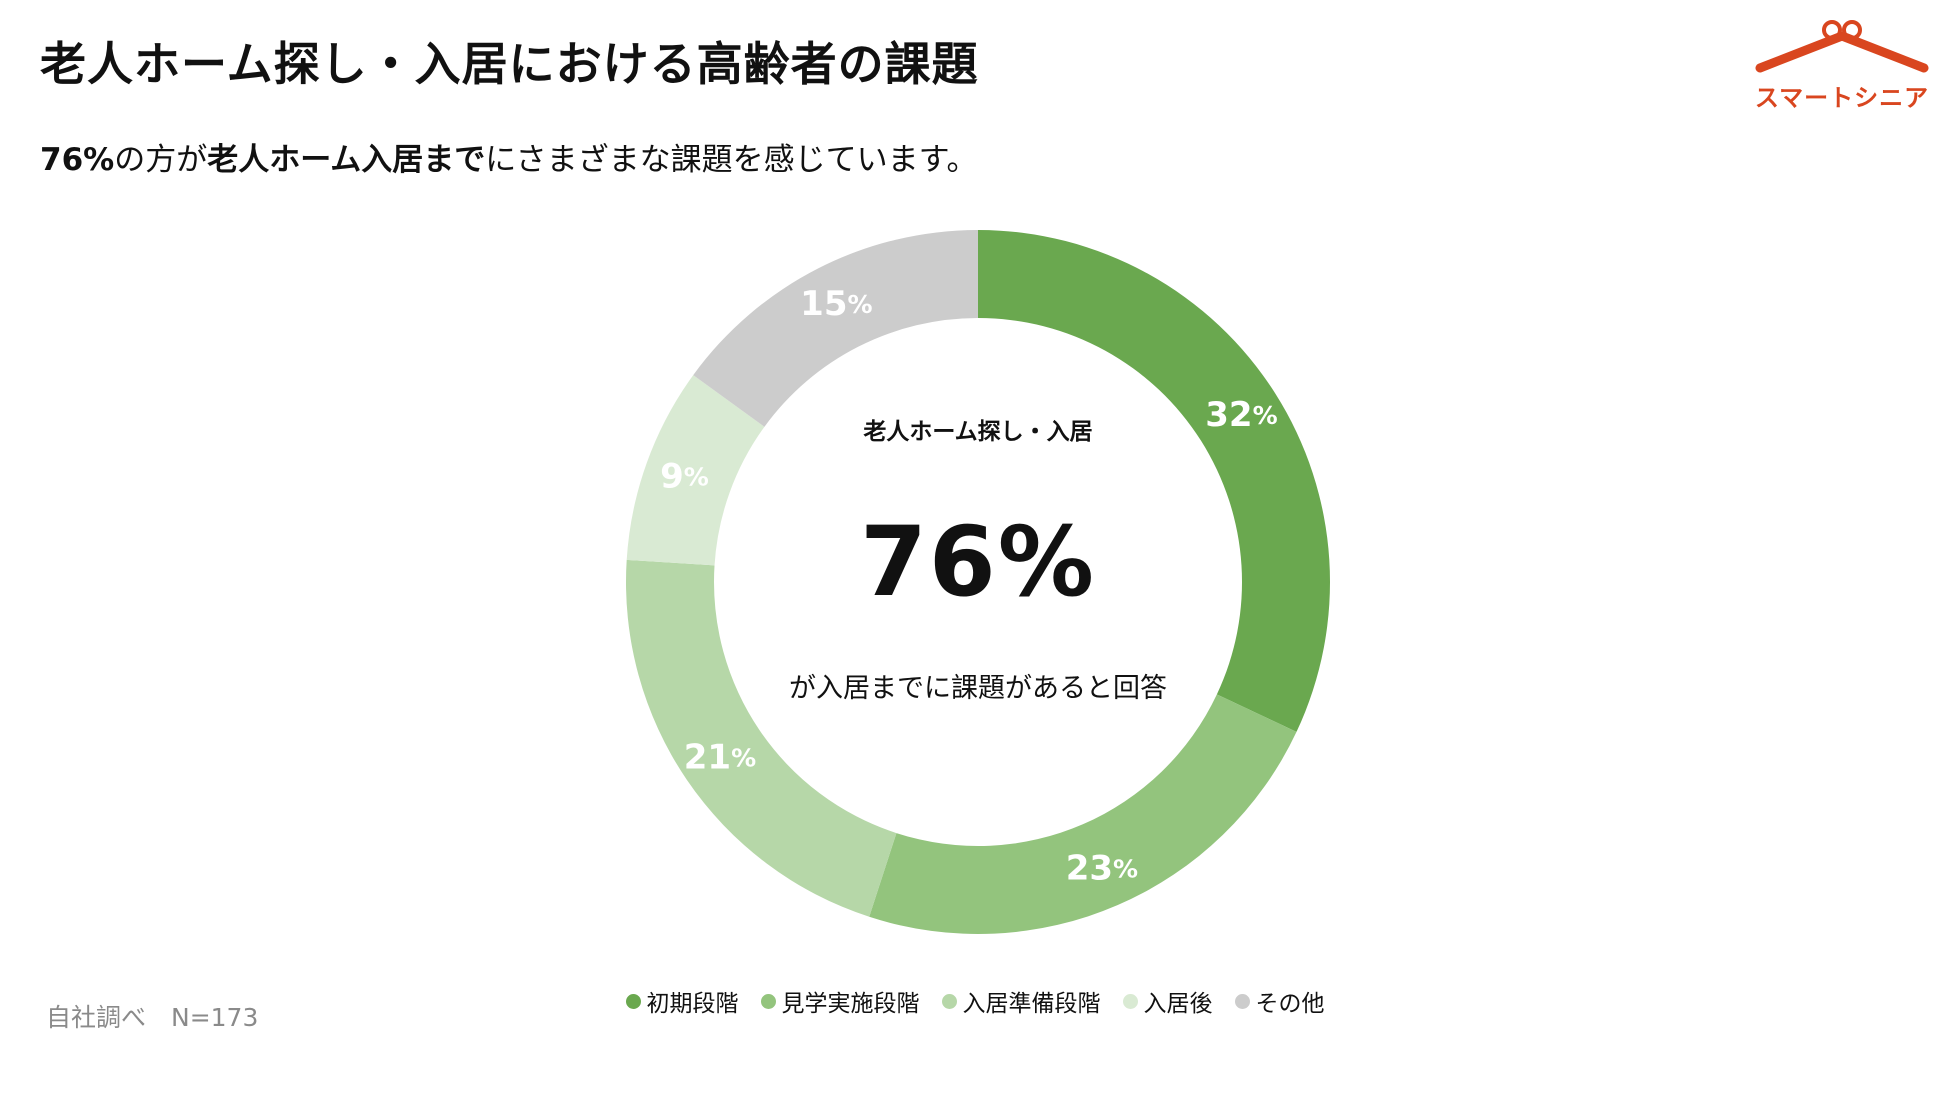 The image size is (1950, 1096). What do you see at coordinates (836, 304) in the screenshot?
I see `slice-label-5: 15%` at bounding box center [836, 304].